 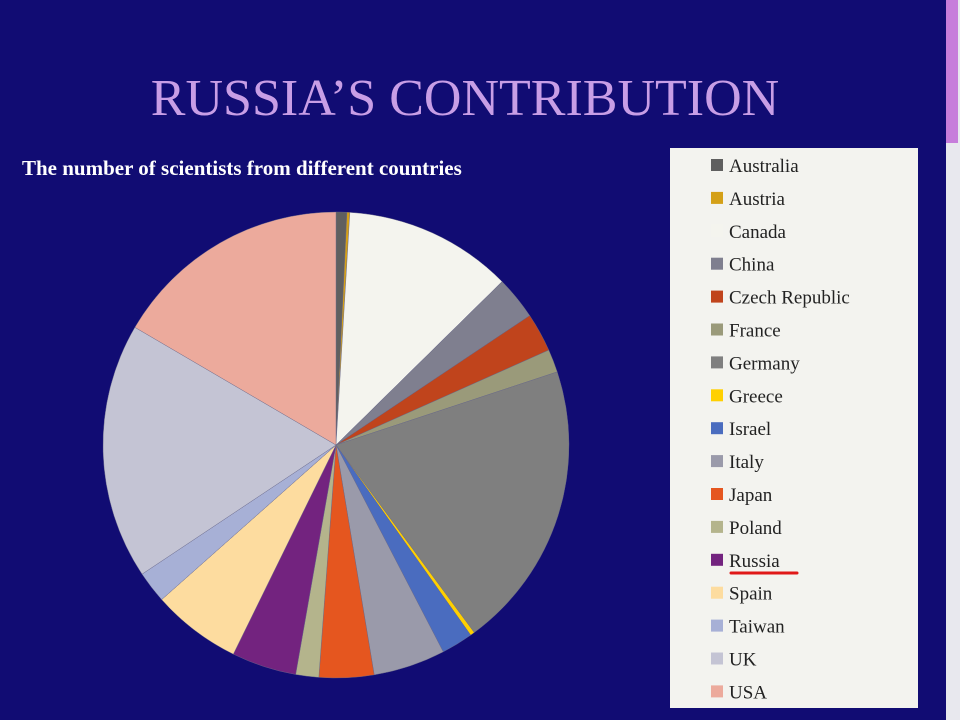 I want to click on legend-label: UK, so click(x=743, y=660).